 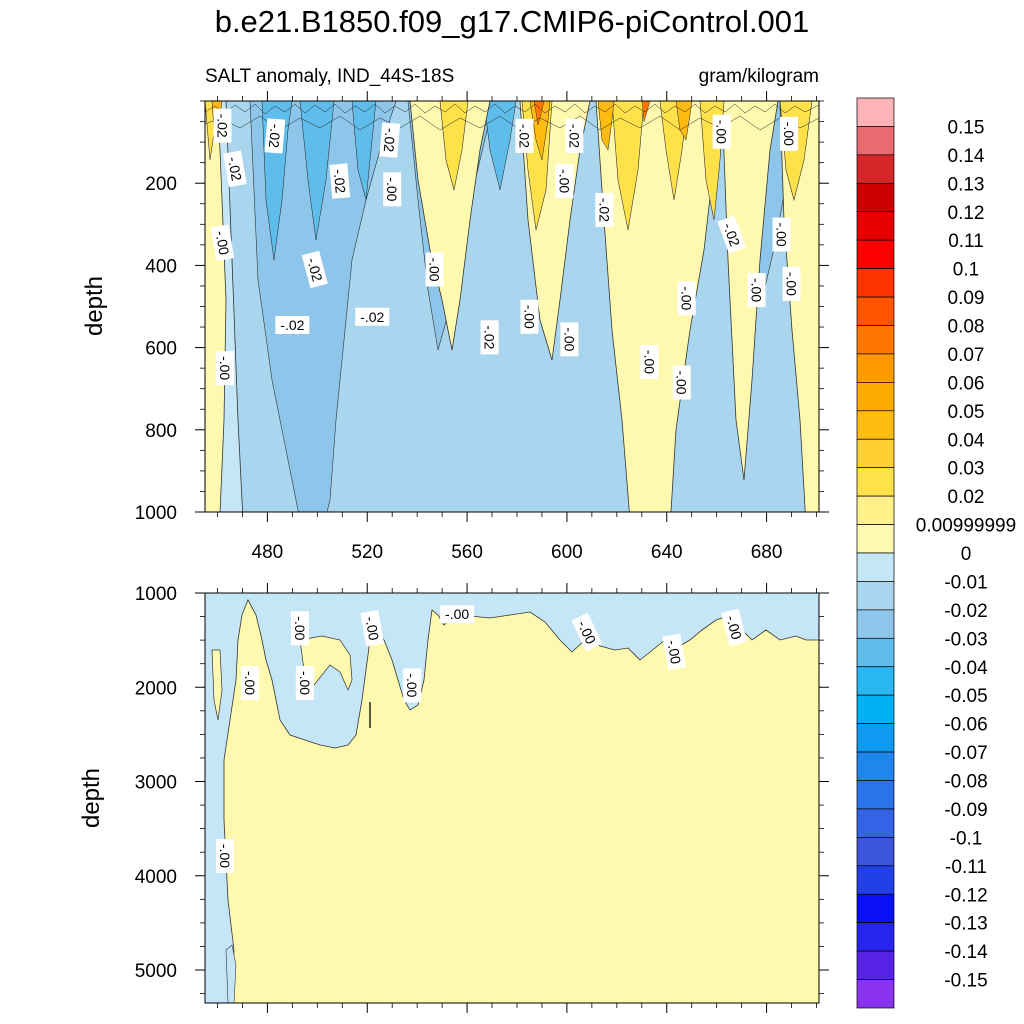 I want to click on lower-contour-labels: -.00-.00-.00-.00-.00-.00-.00-.00-.00-.00, so click(x=481, y=739).